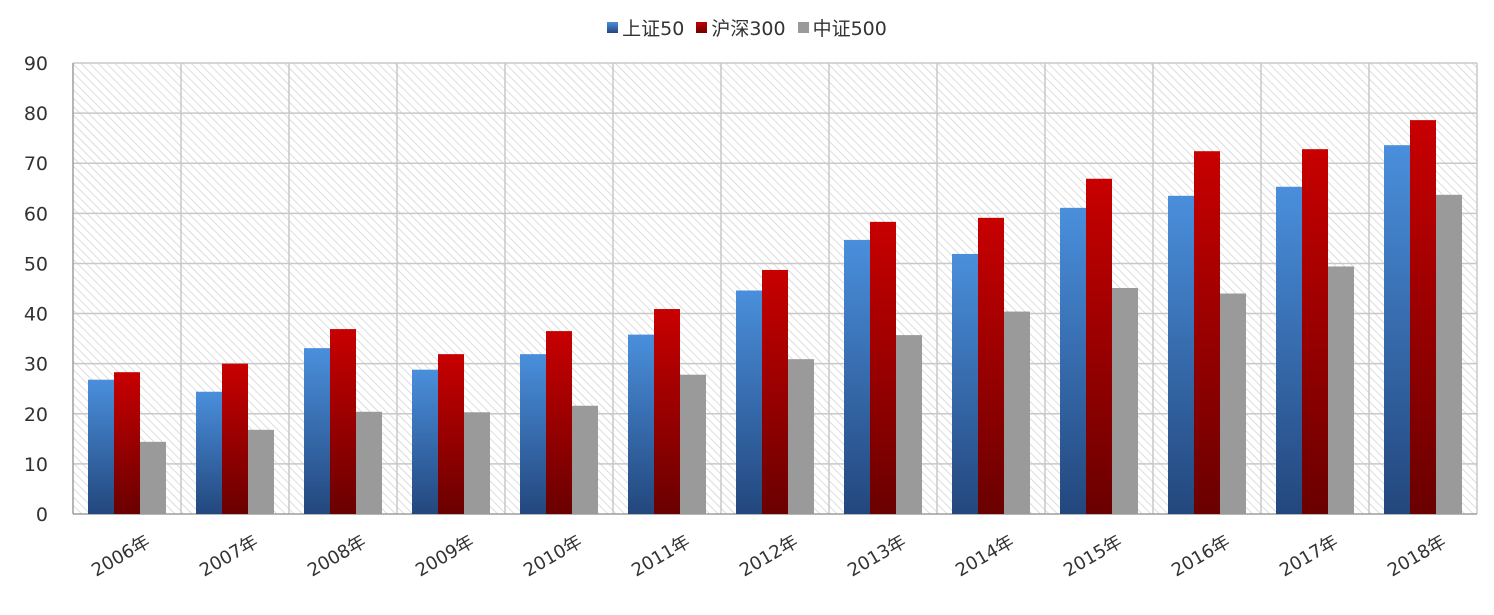 The width and height of the screenshot is (1494, 615). Describe the element at coordinates (1417, 556) in the screenshot. I see `x-tick-label: 2018年` at that location.